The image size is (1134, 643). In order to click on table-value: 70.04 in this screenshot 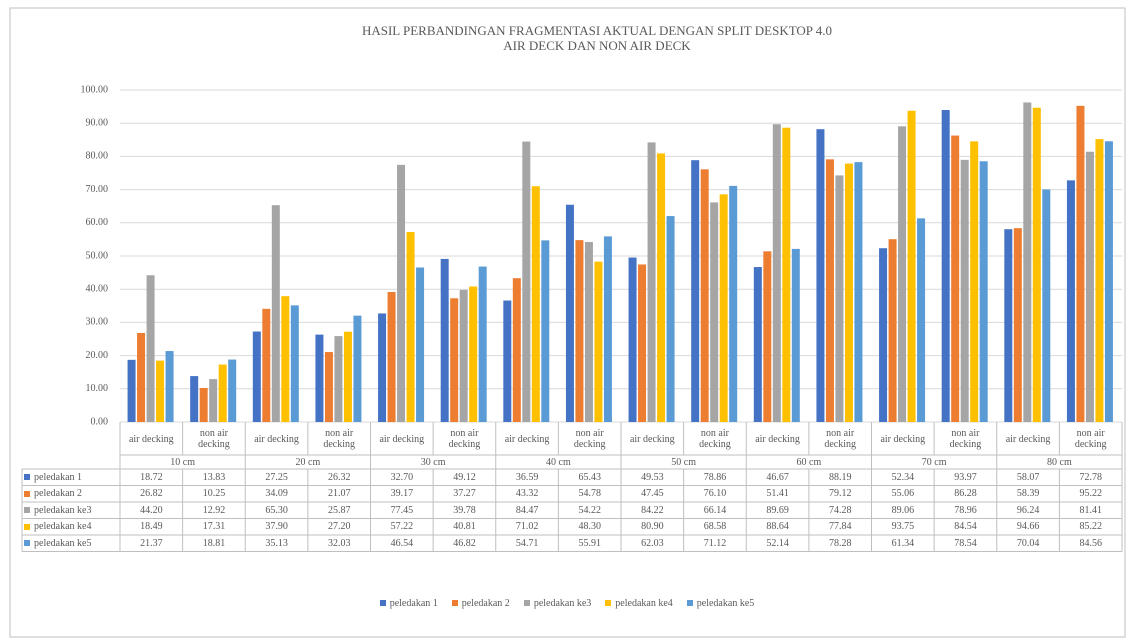, I will do `click(1028, 543)`.